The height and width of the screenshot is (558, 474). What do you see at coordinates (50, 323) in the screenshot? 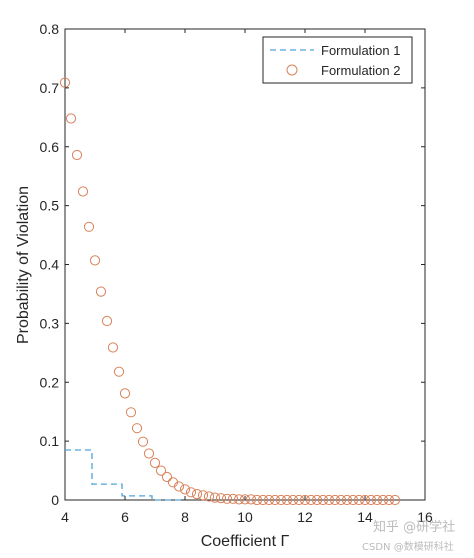
I see `y-tick-label: 0.3` at bounding box center [50, 323].